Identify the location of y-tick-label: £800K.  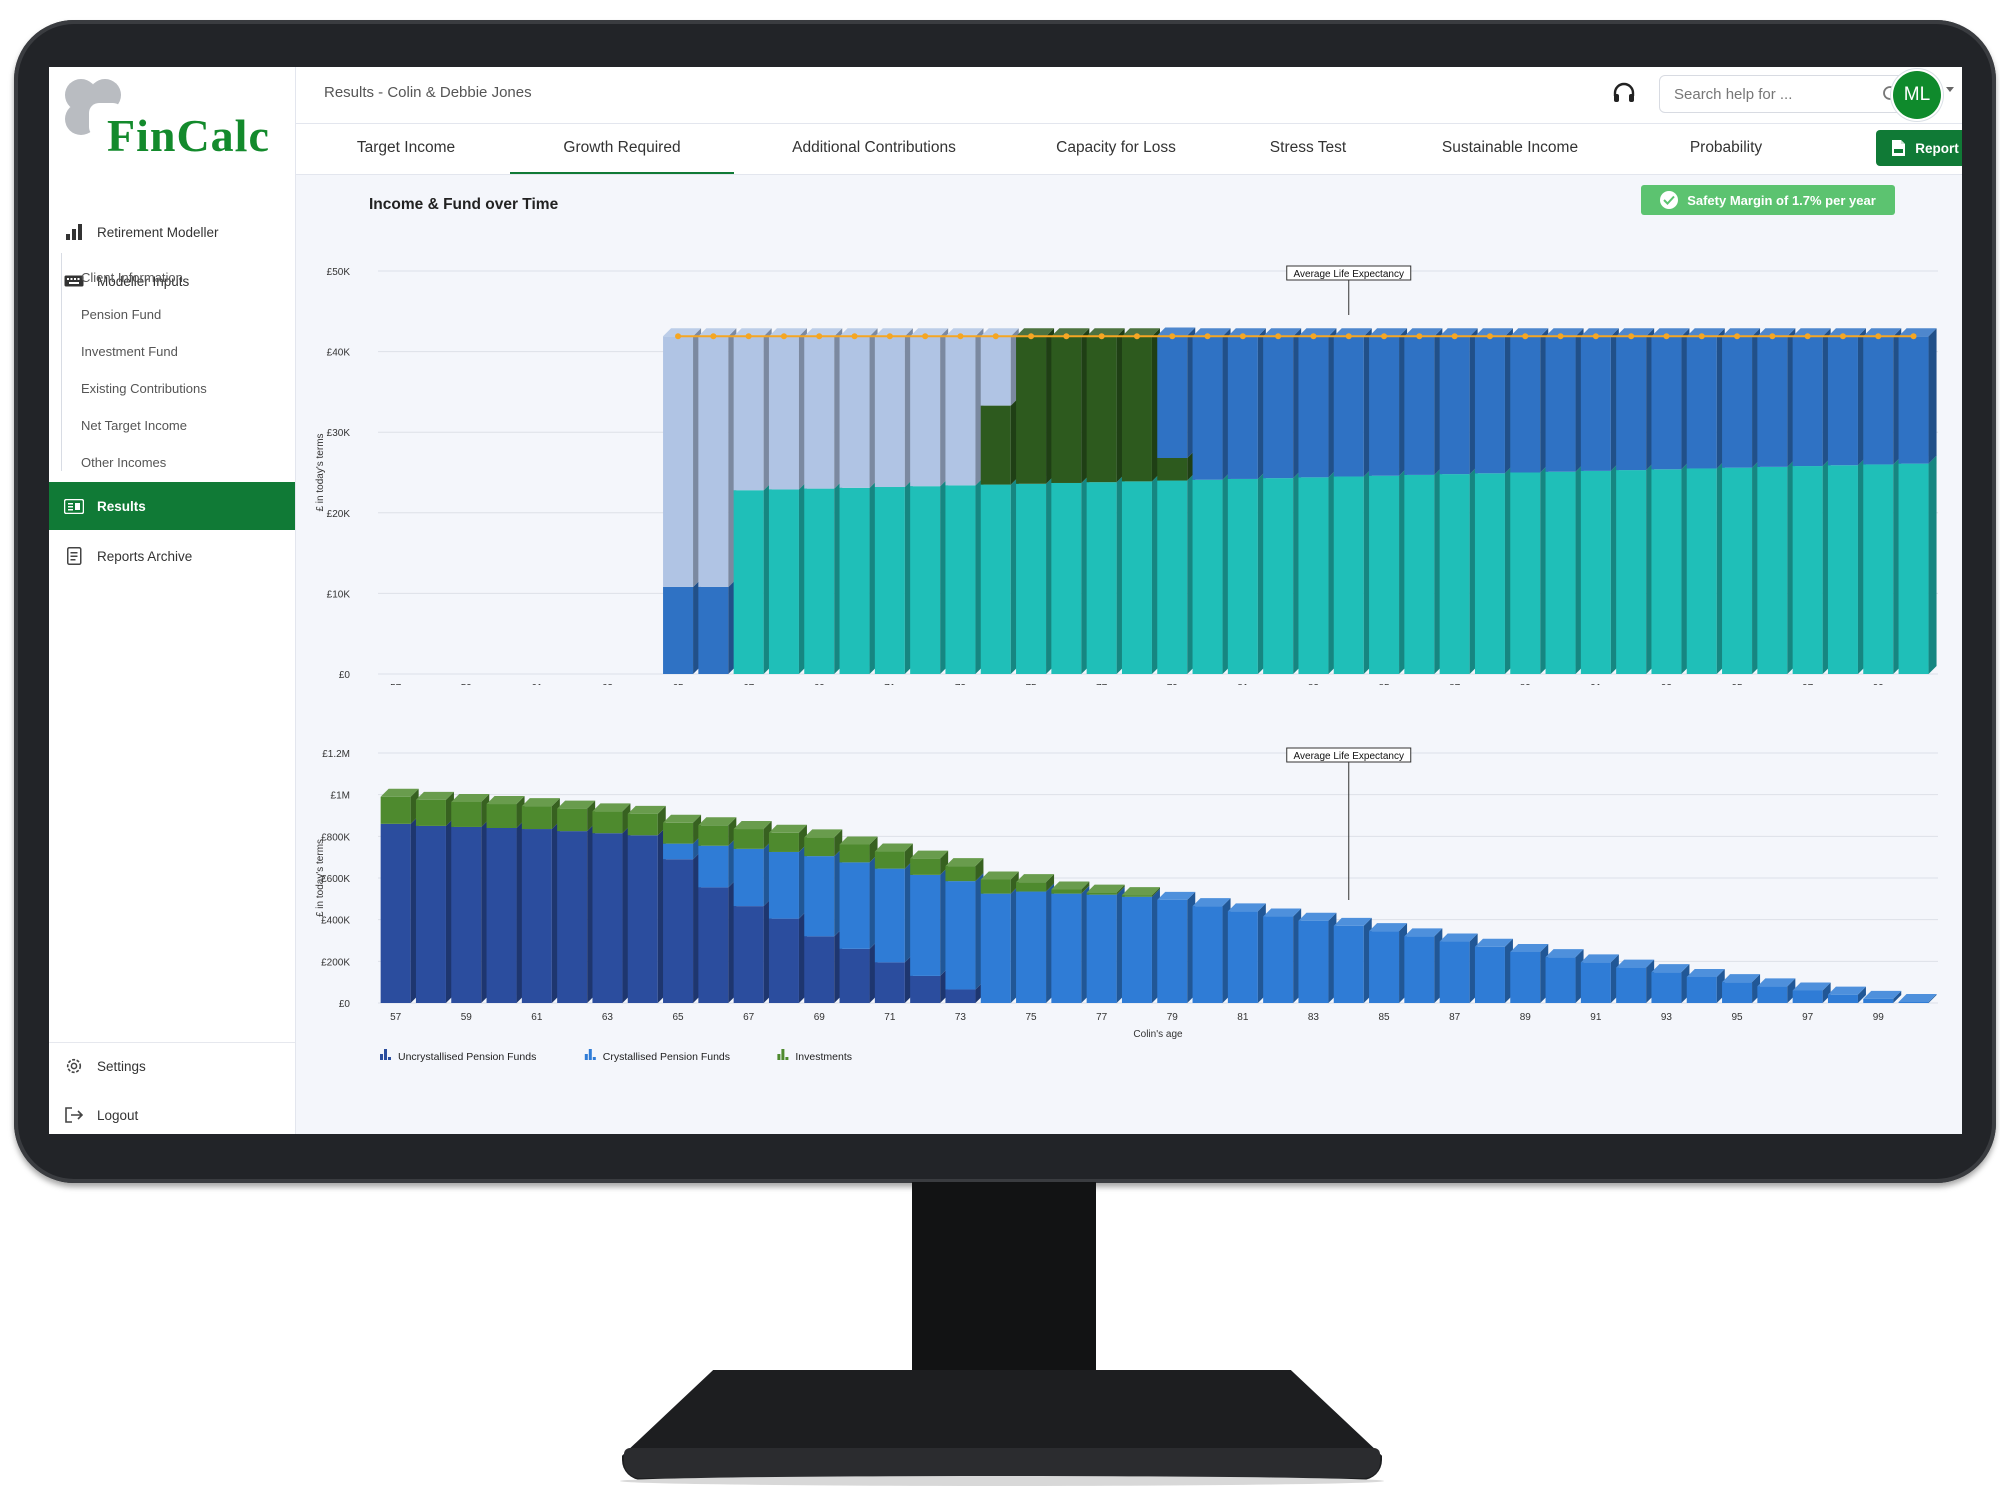
(335, 837).